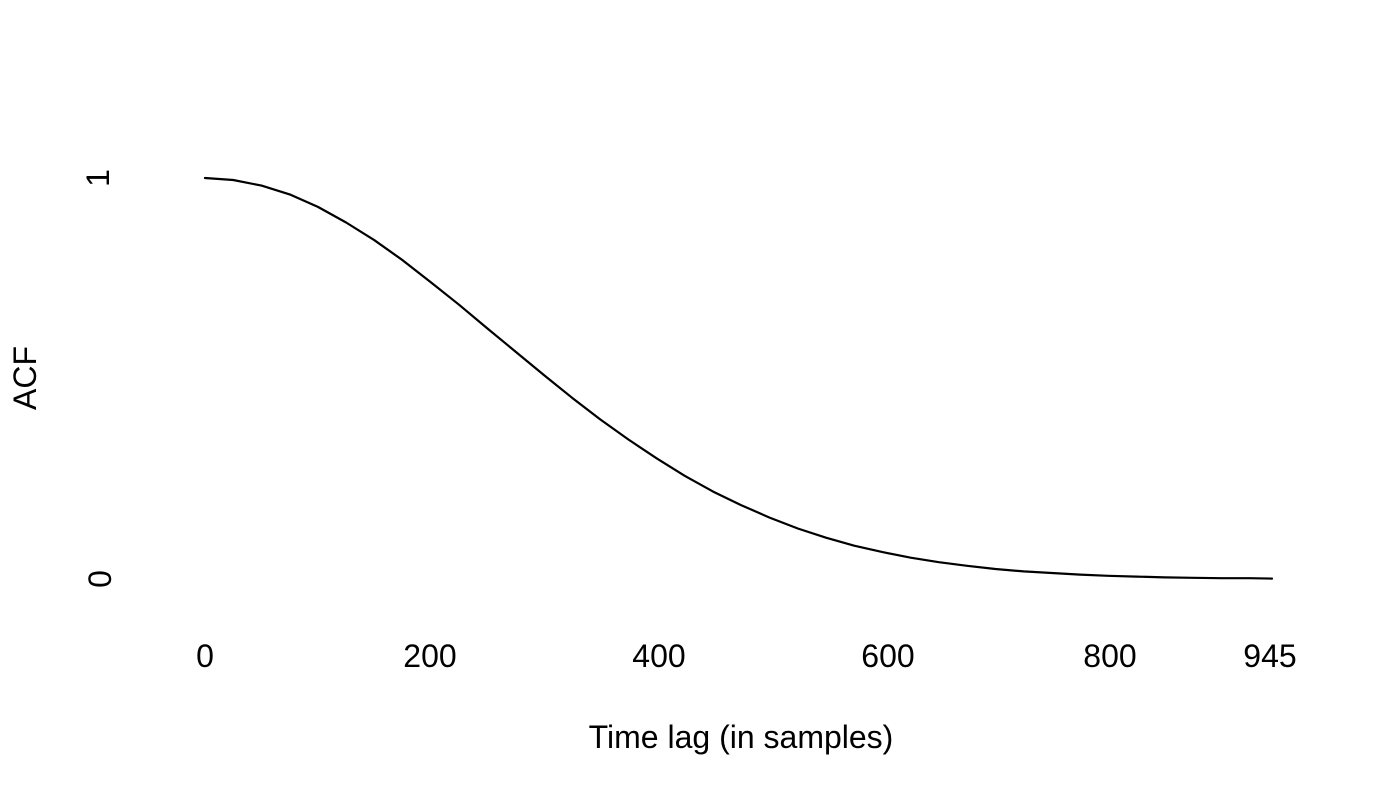  I want to click on x-tick-label-400: 400, so click(659, 656).